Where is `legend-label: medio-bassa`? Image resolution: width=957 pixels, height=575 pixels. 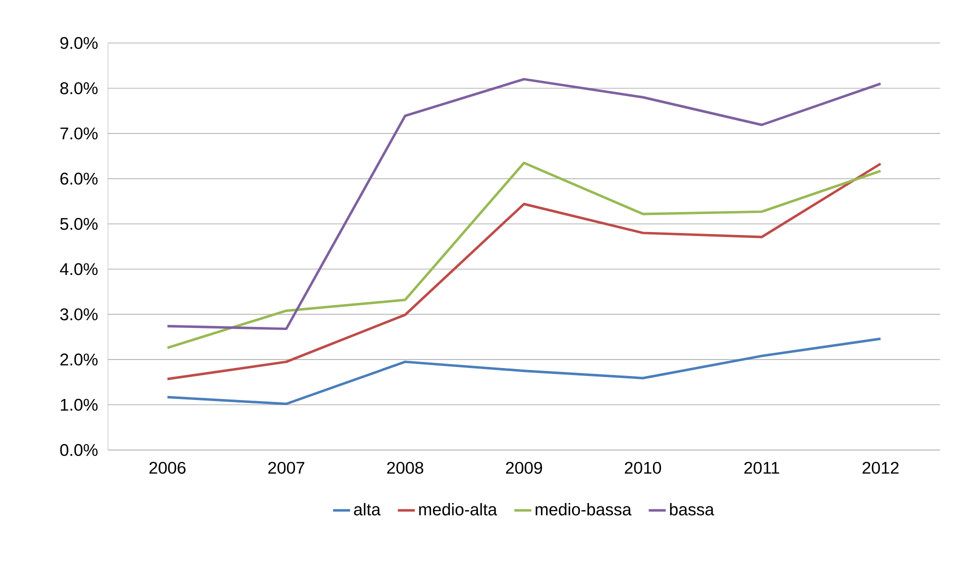 legend-label: medio-bassa is located at coordinates (584, 509).